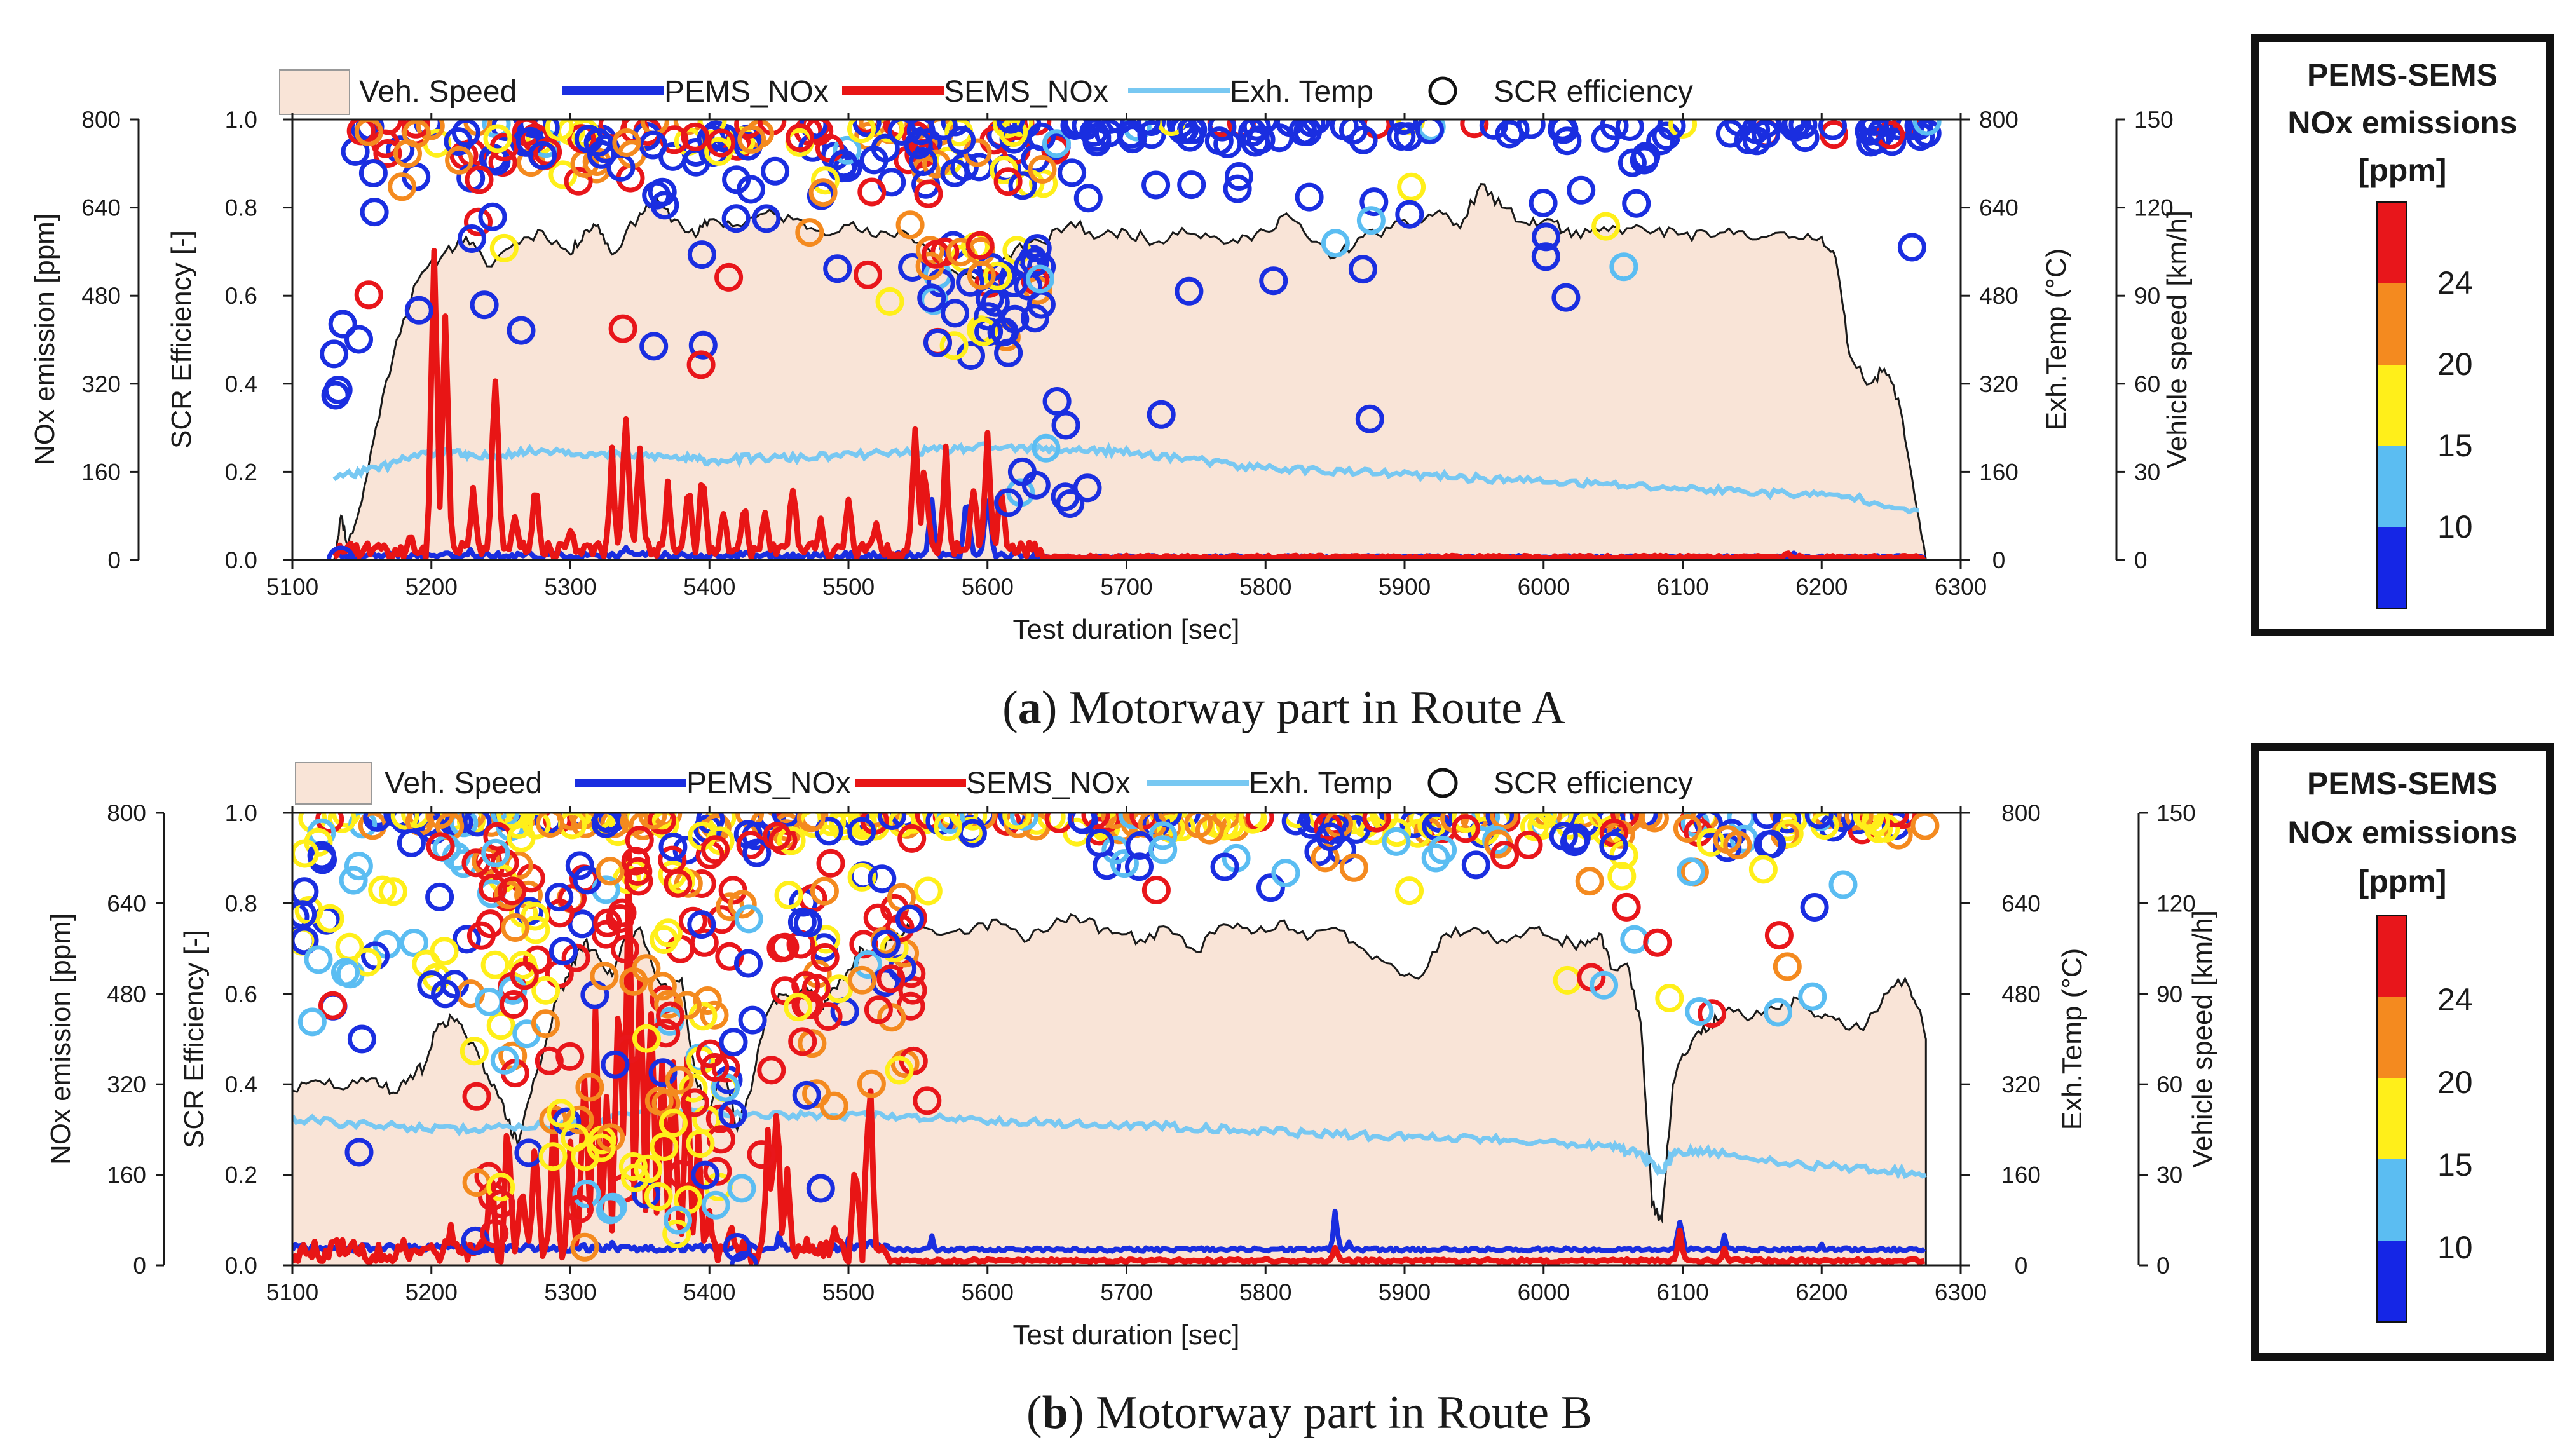  What do you see at coordinates (60, 1039) in the screenshot?
I see `y-axis-label-nox-b: NOx emission [ppm]` at bounding box center [60, 1039].